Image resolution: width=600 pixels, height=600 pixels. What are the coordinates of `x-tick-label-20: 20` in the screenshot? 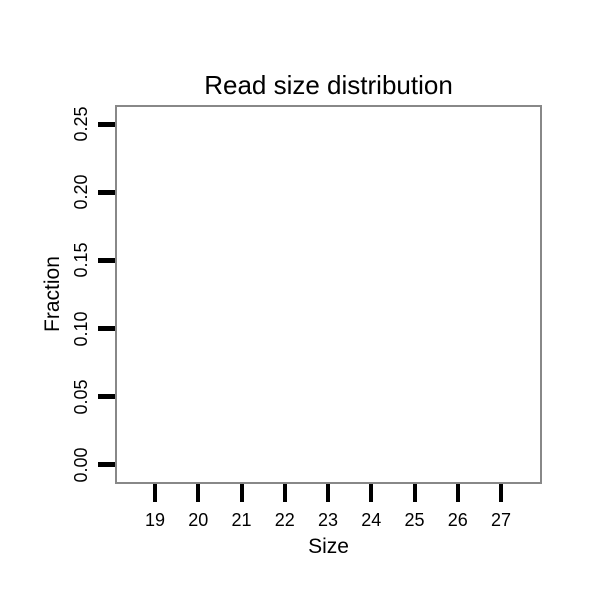 It's located at (198, 520).